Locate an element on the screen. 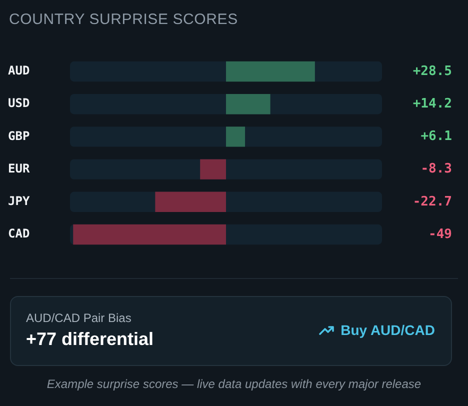 The height and width of the screenshot is (406, 468). y-tick-label: AUD is located at coordinates (19, 71).